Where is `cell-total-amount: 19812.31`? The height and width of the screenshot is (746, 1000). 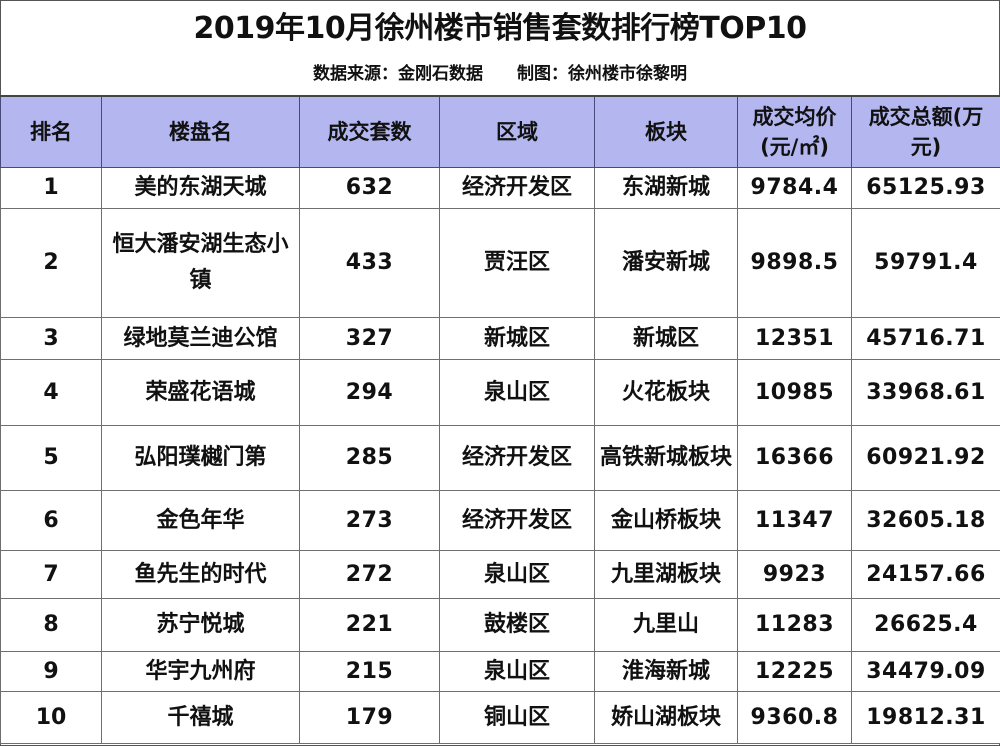
cell-total-amount: 19812.31 is located at coordinates (925, 717).